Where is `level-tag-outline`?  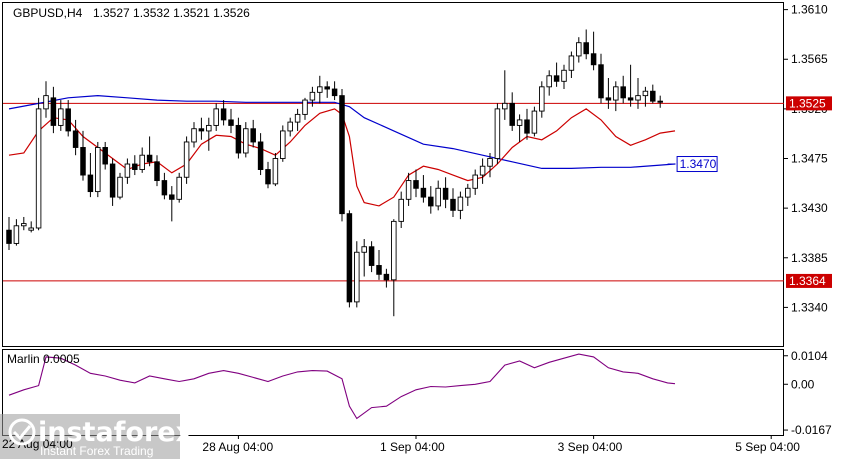 level-tag-outline is located at coordinates (697, 164).